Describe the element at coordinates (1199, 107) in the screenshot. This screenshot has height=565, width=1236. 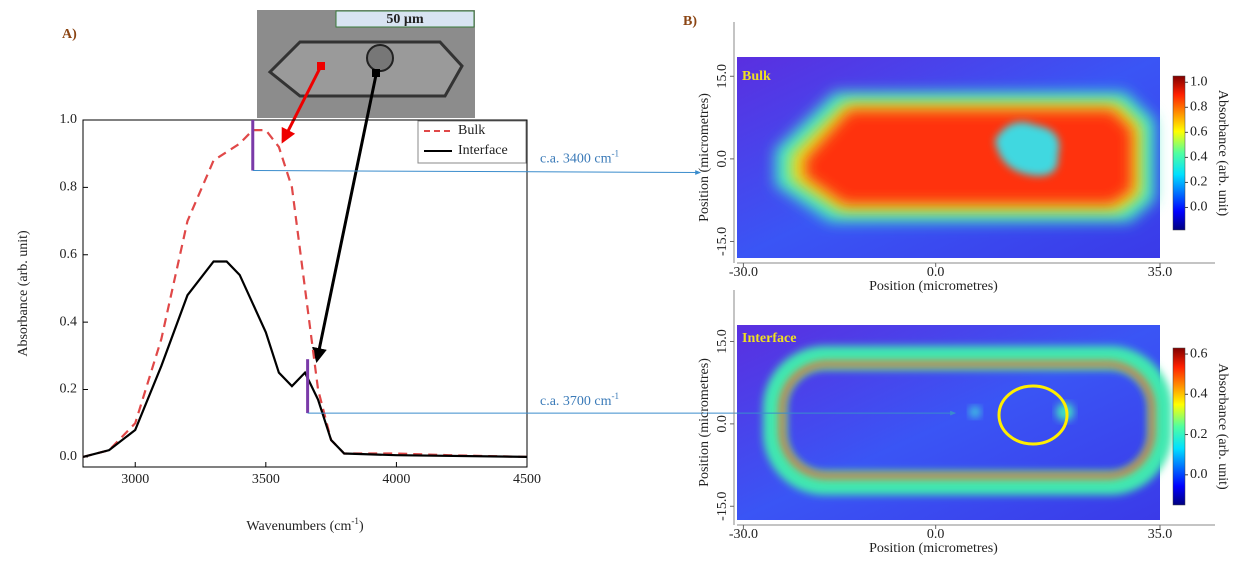
I see `colorbar-tick-label: 0.8` at that location.